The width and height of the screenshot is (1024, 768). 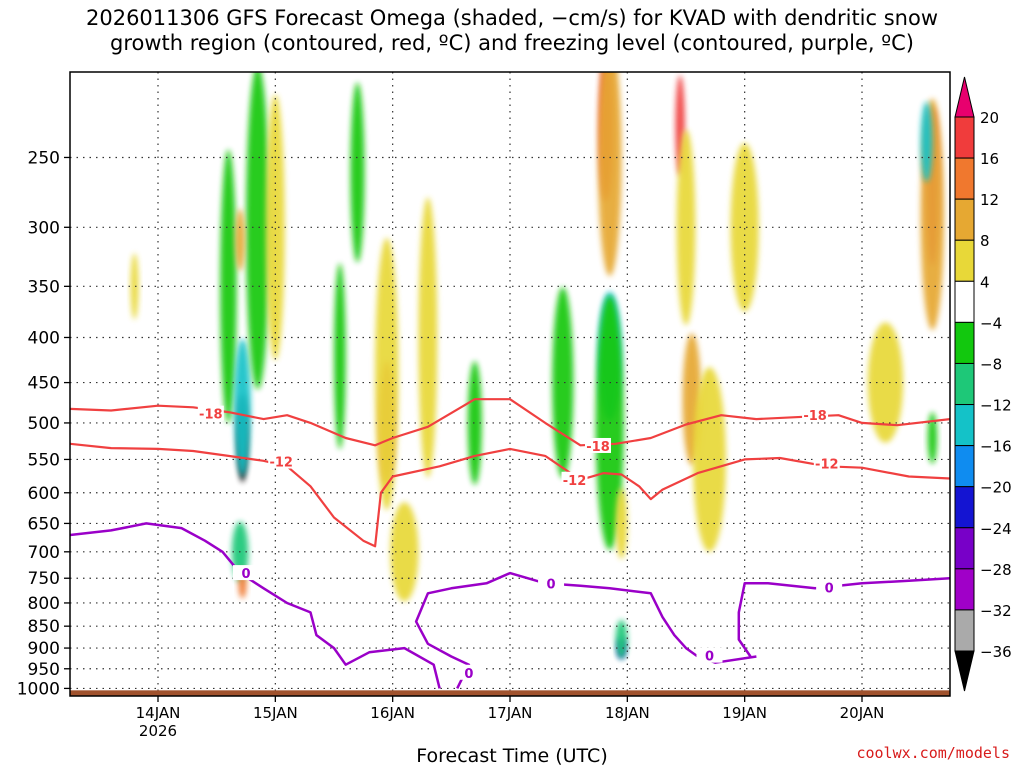 I want to click on x-tick-label: 17JAN, so click(x=510, y=713).